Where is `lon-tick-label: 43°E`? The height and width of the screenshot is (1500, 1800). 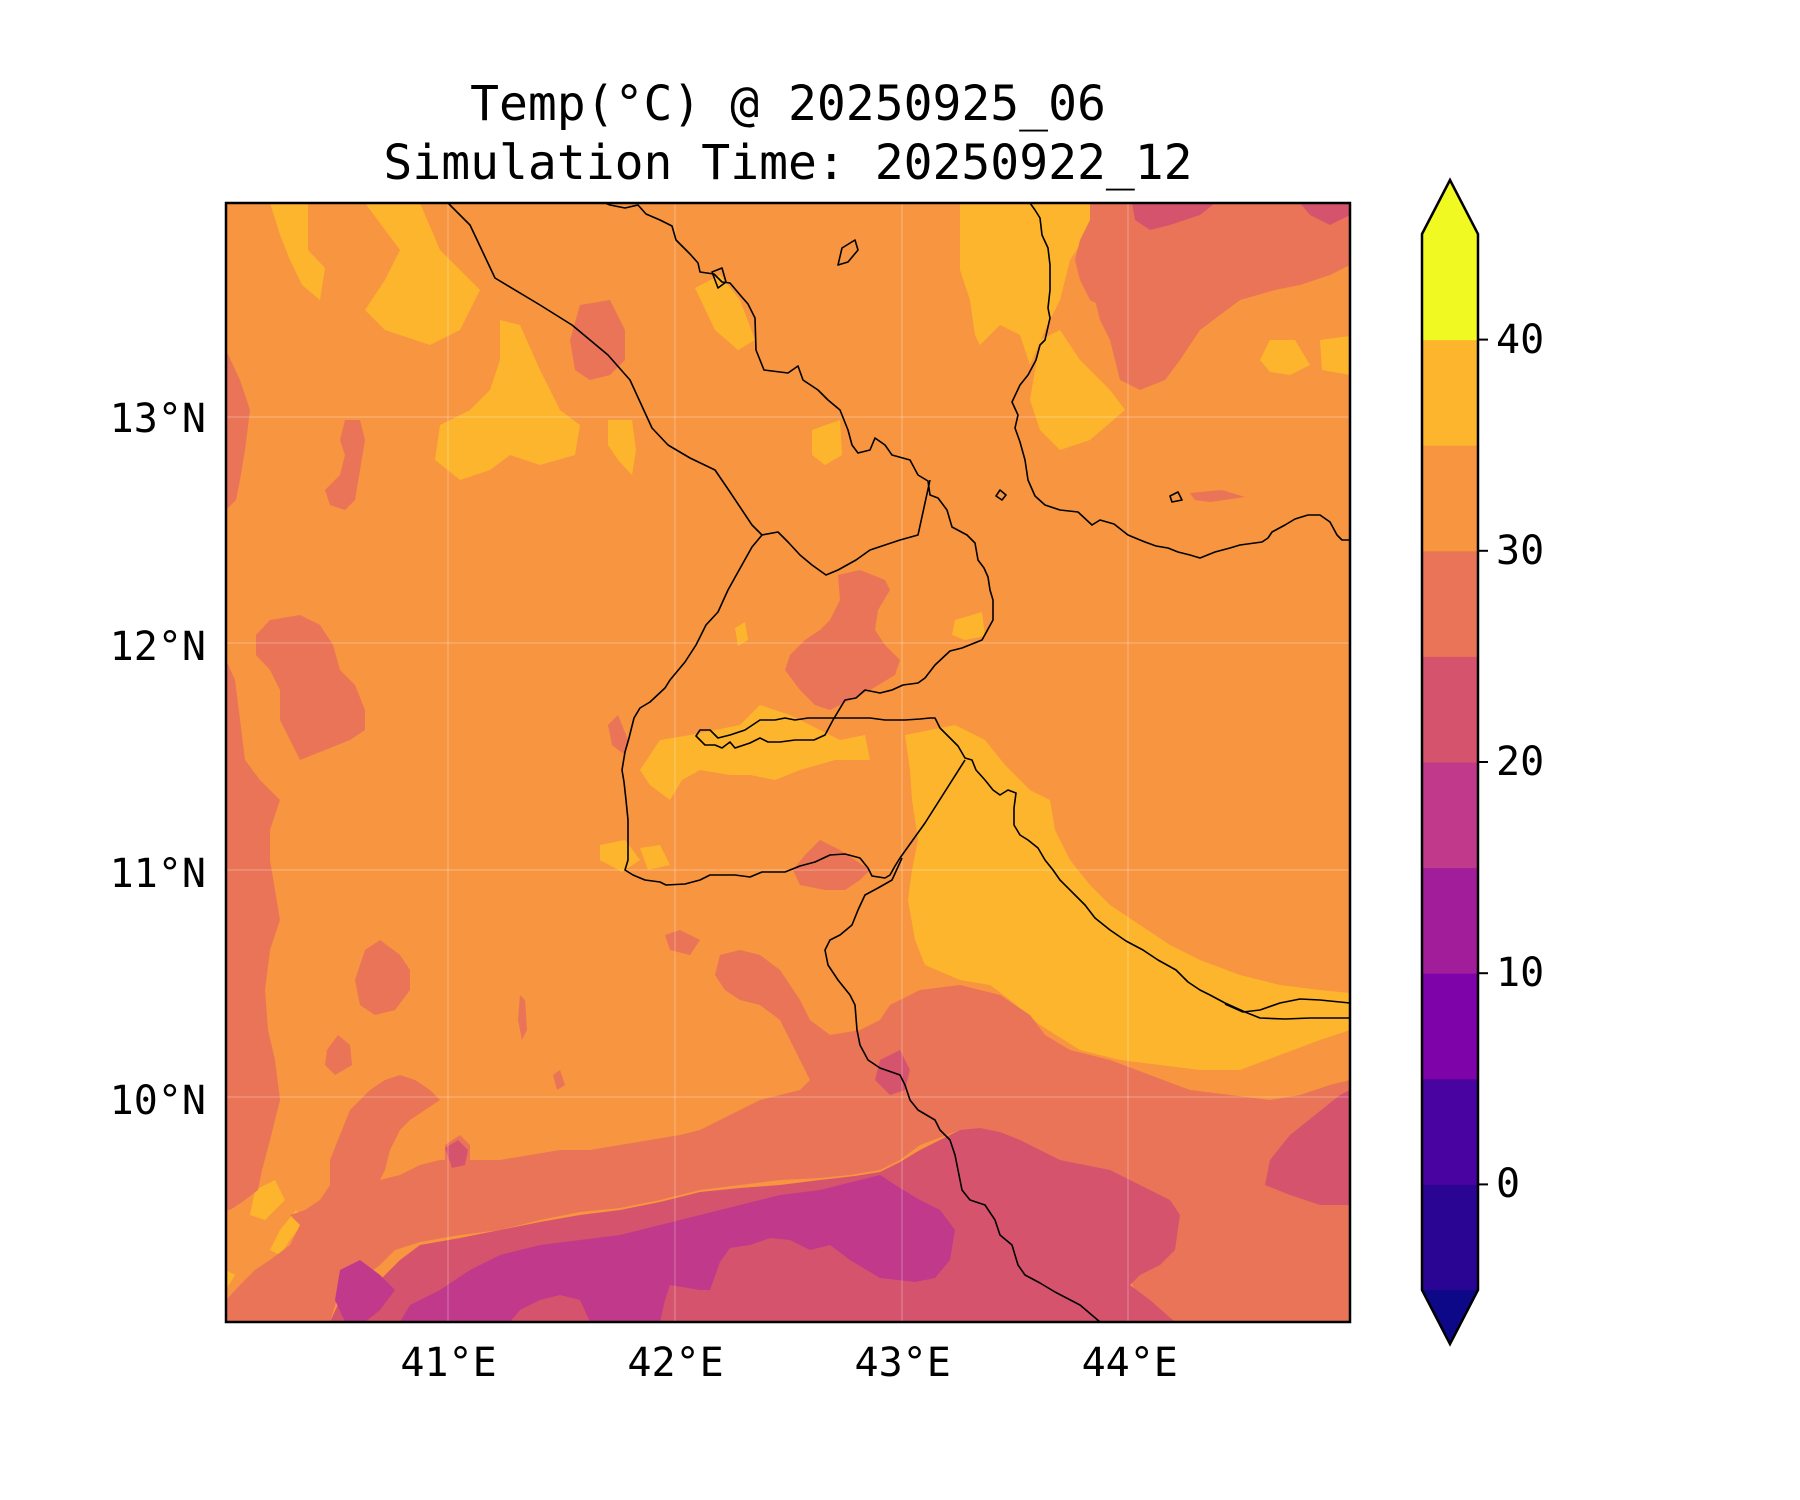
lon-tick-label: 43°E is located at coordinates (902, 1363).